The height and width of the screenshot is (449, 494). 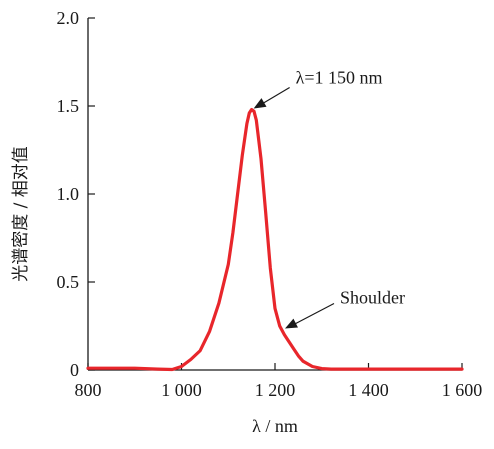 I want to click on y-tick-label: 0.5, so click(x=68, y=282).